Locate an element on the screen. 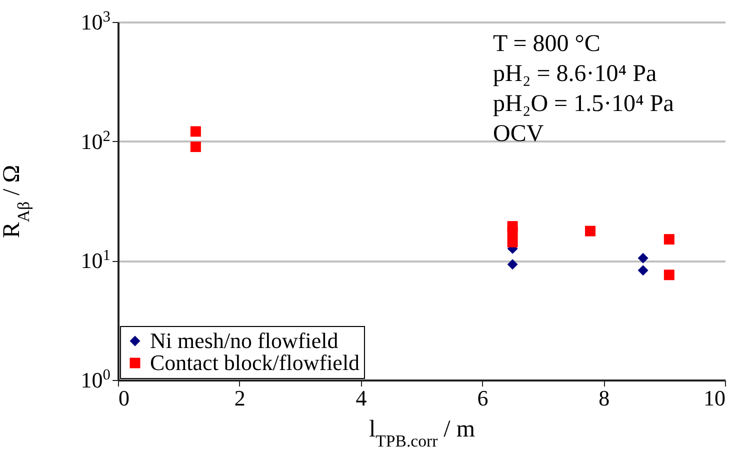 The width and height of the screenshot is (741, 463). annotation: pH₂O = 1.5·10⁴ Pa is located at coordinates (583, 104).